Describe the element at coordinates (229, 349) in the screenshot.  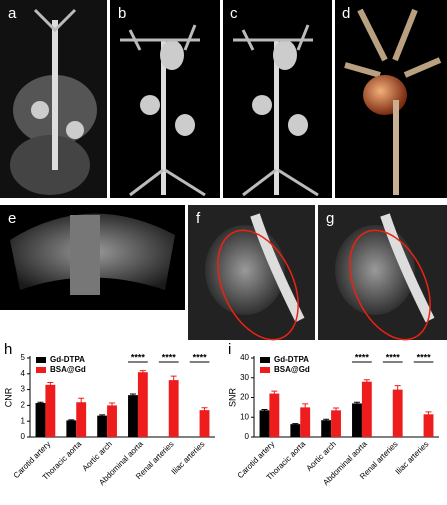
I see `panel-label: i` at that location.